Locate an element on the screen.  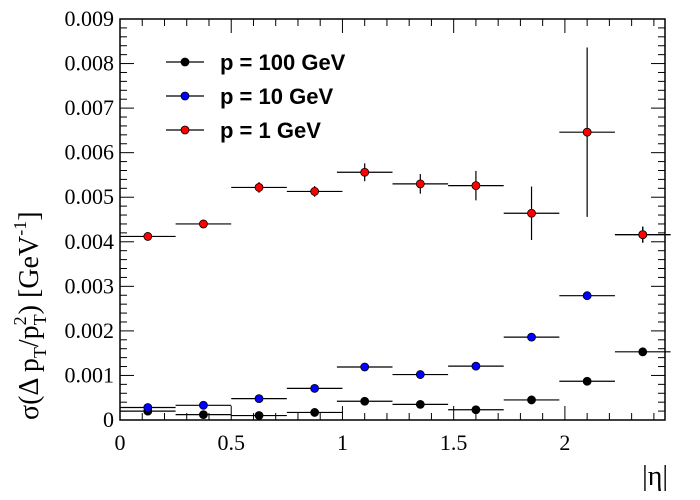
y-tick-label: 0.008 is located at coordinates (90, 63).